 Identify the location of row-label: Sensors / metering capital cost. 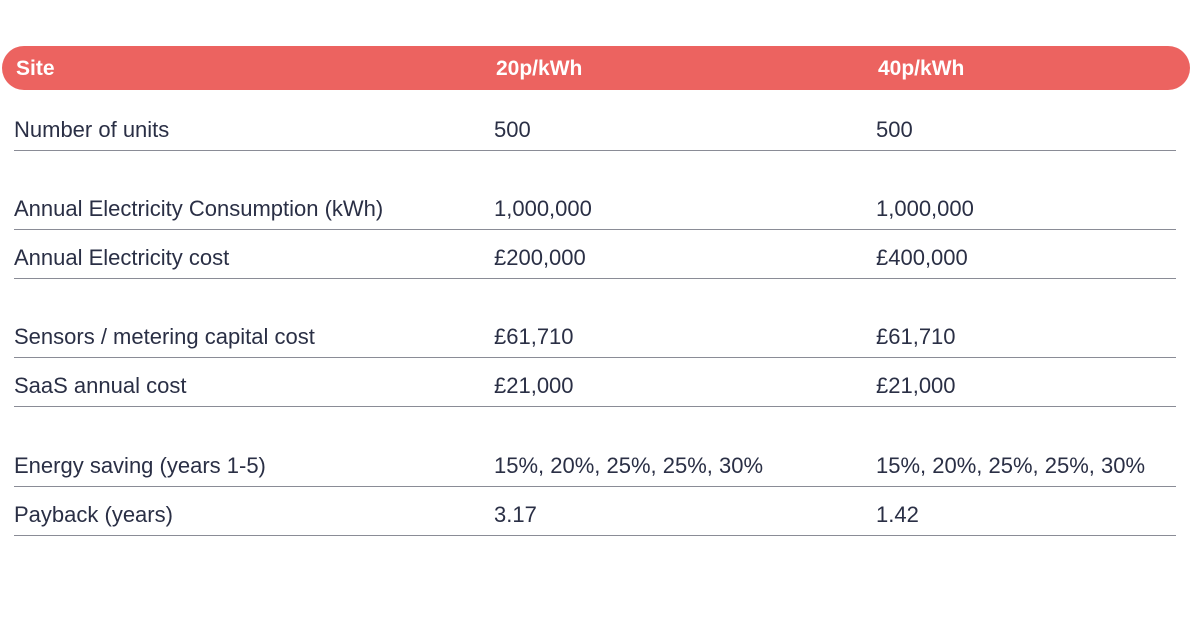
(164, 336).